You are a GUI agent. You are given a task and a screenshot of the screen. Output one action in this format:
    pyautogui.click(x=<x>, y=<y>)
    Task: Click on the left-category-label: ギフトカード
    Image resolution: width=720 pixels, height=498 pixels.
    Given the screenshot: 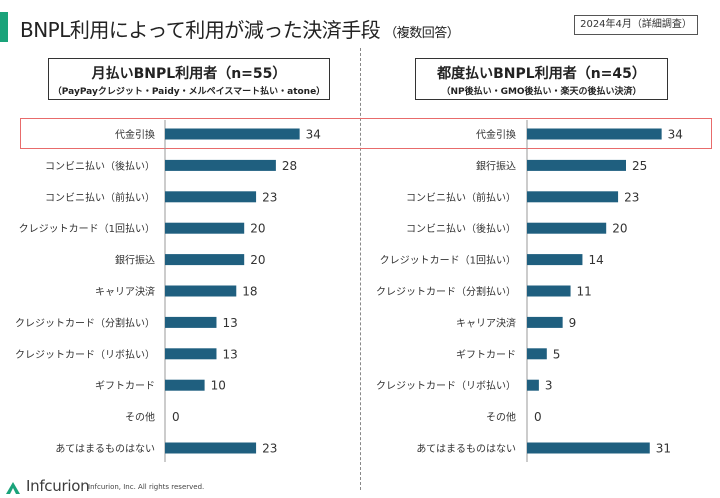 What is the action you would take?
    pyautogui.click(x=125, y=386)
    